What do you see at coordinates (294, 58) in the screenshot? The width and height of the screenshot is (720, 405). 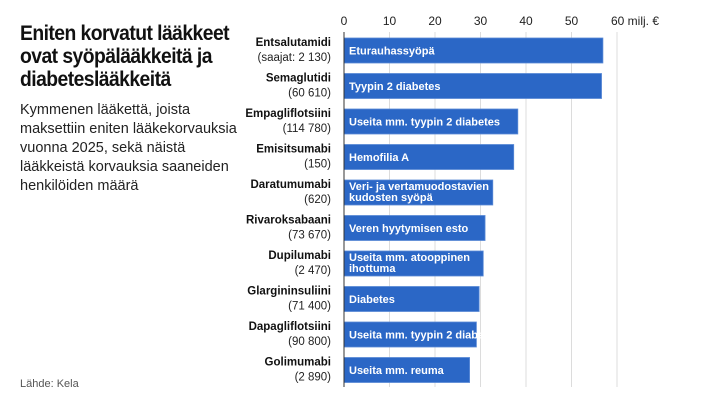 I see `recipient-count: (saajat: 2 130)` at bounding box center [294, 58].